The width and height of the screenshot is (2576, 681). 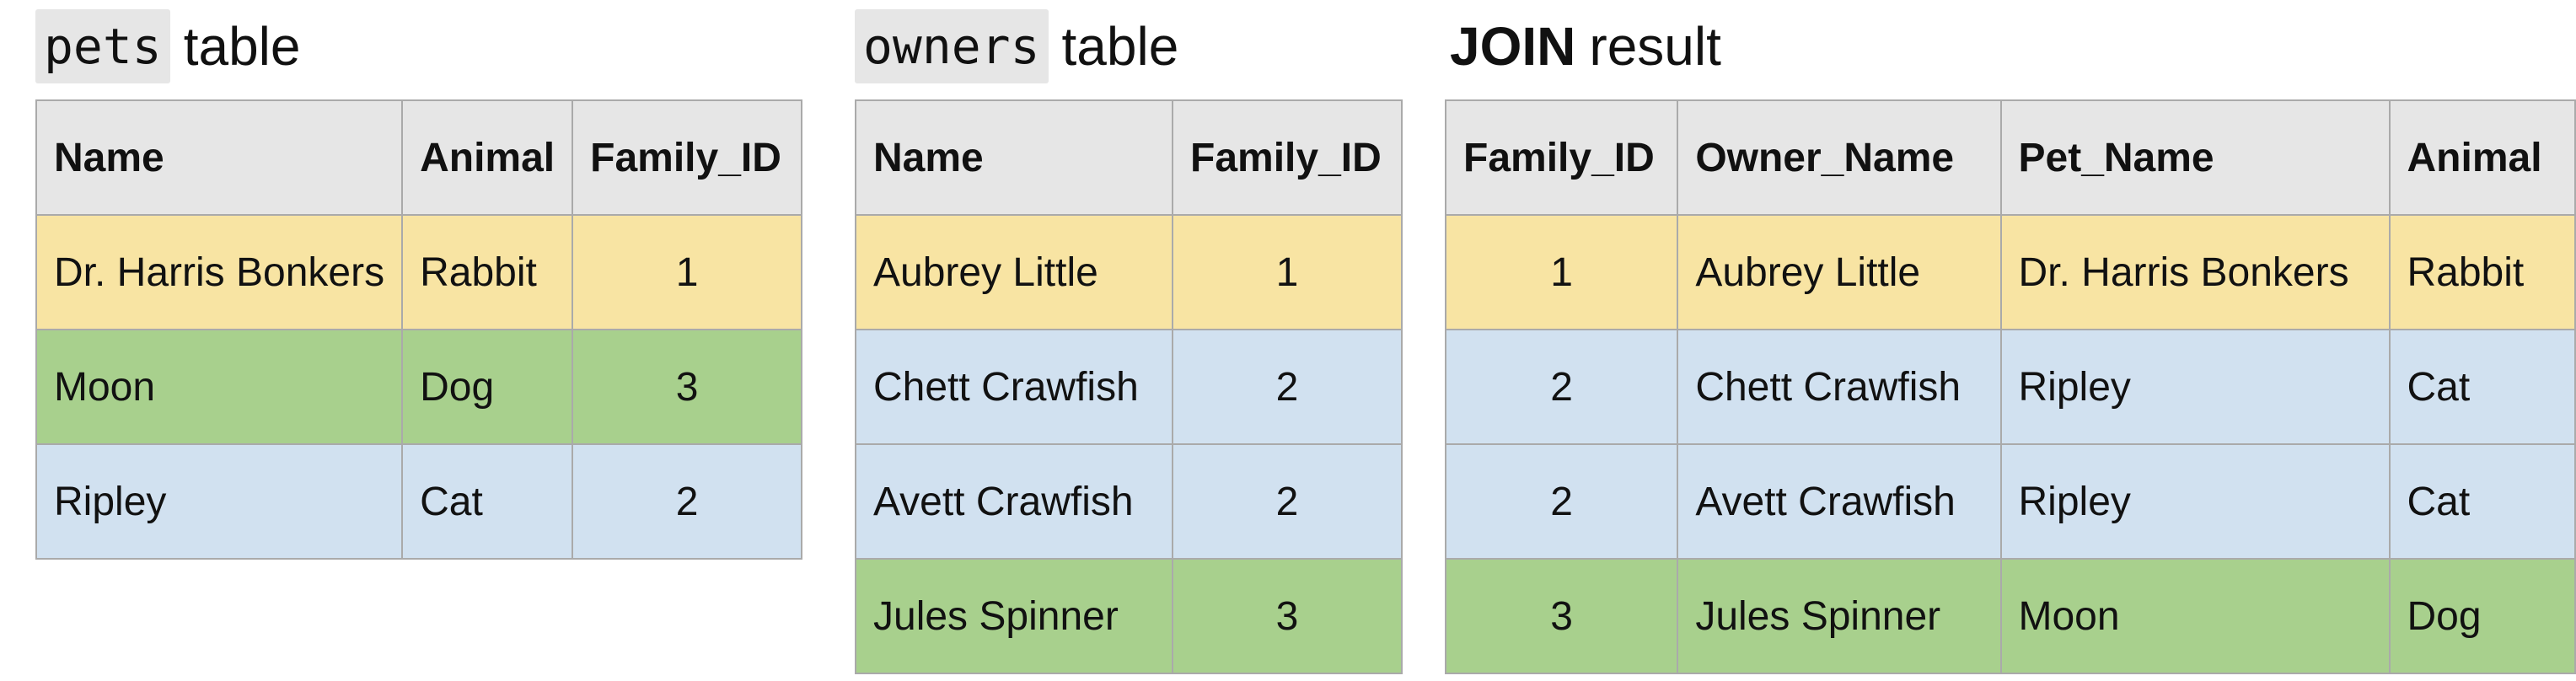 I want to click on pets-cell-animal: Rabbit, so click(x=487, y=272).